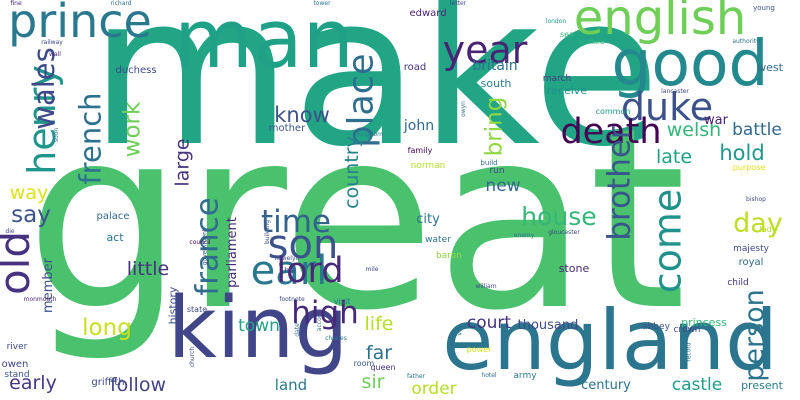 Image resolution: width=800 pixels, height=400 pixels. Describe the element at coordinates (489, 322) in the screenshot. I see `word-court: court` at that location.